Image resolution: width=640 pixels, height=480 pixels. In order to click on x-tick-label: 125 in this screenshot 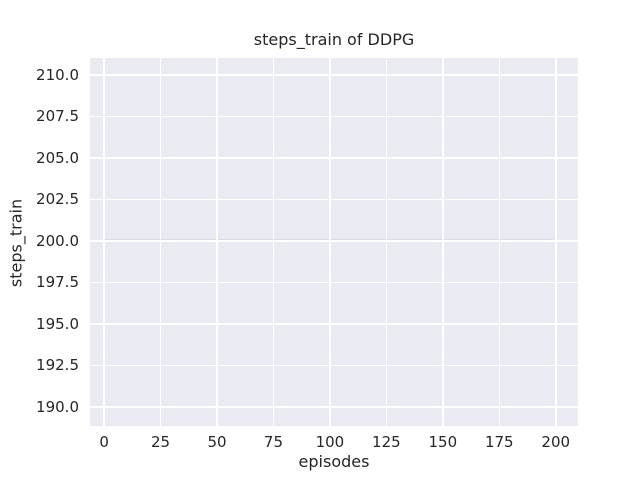, I will do `click(386, 442)`.